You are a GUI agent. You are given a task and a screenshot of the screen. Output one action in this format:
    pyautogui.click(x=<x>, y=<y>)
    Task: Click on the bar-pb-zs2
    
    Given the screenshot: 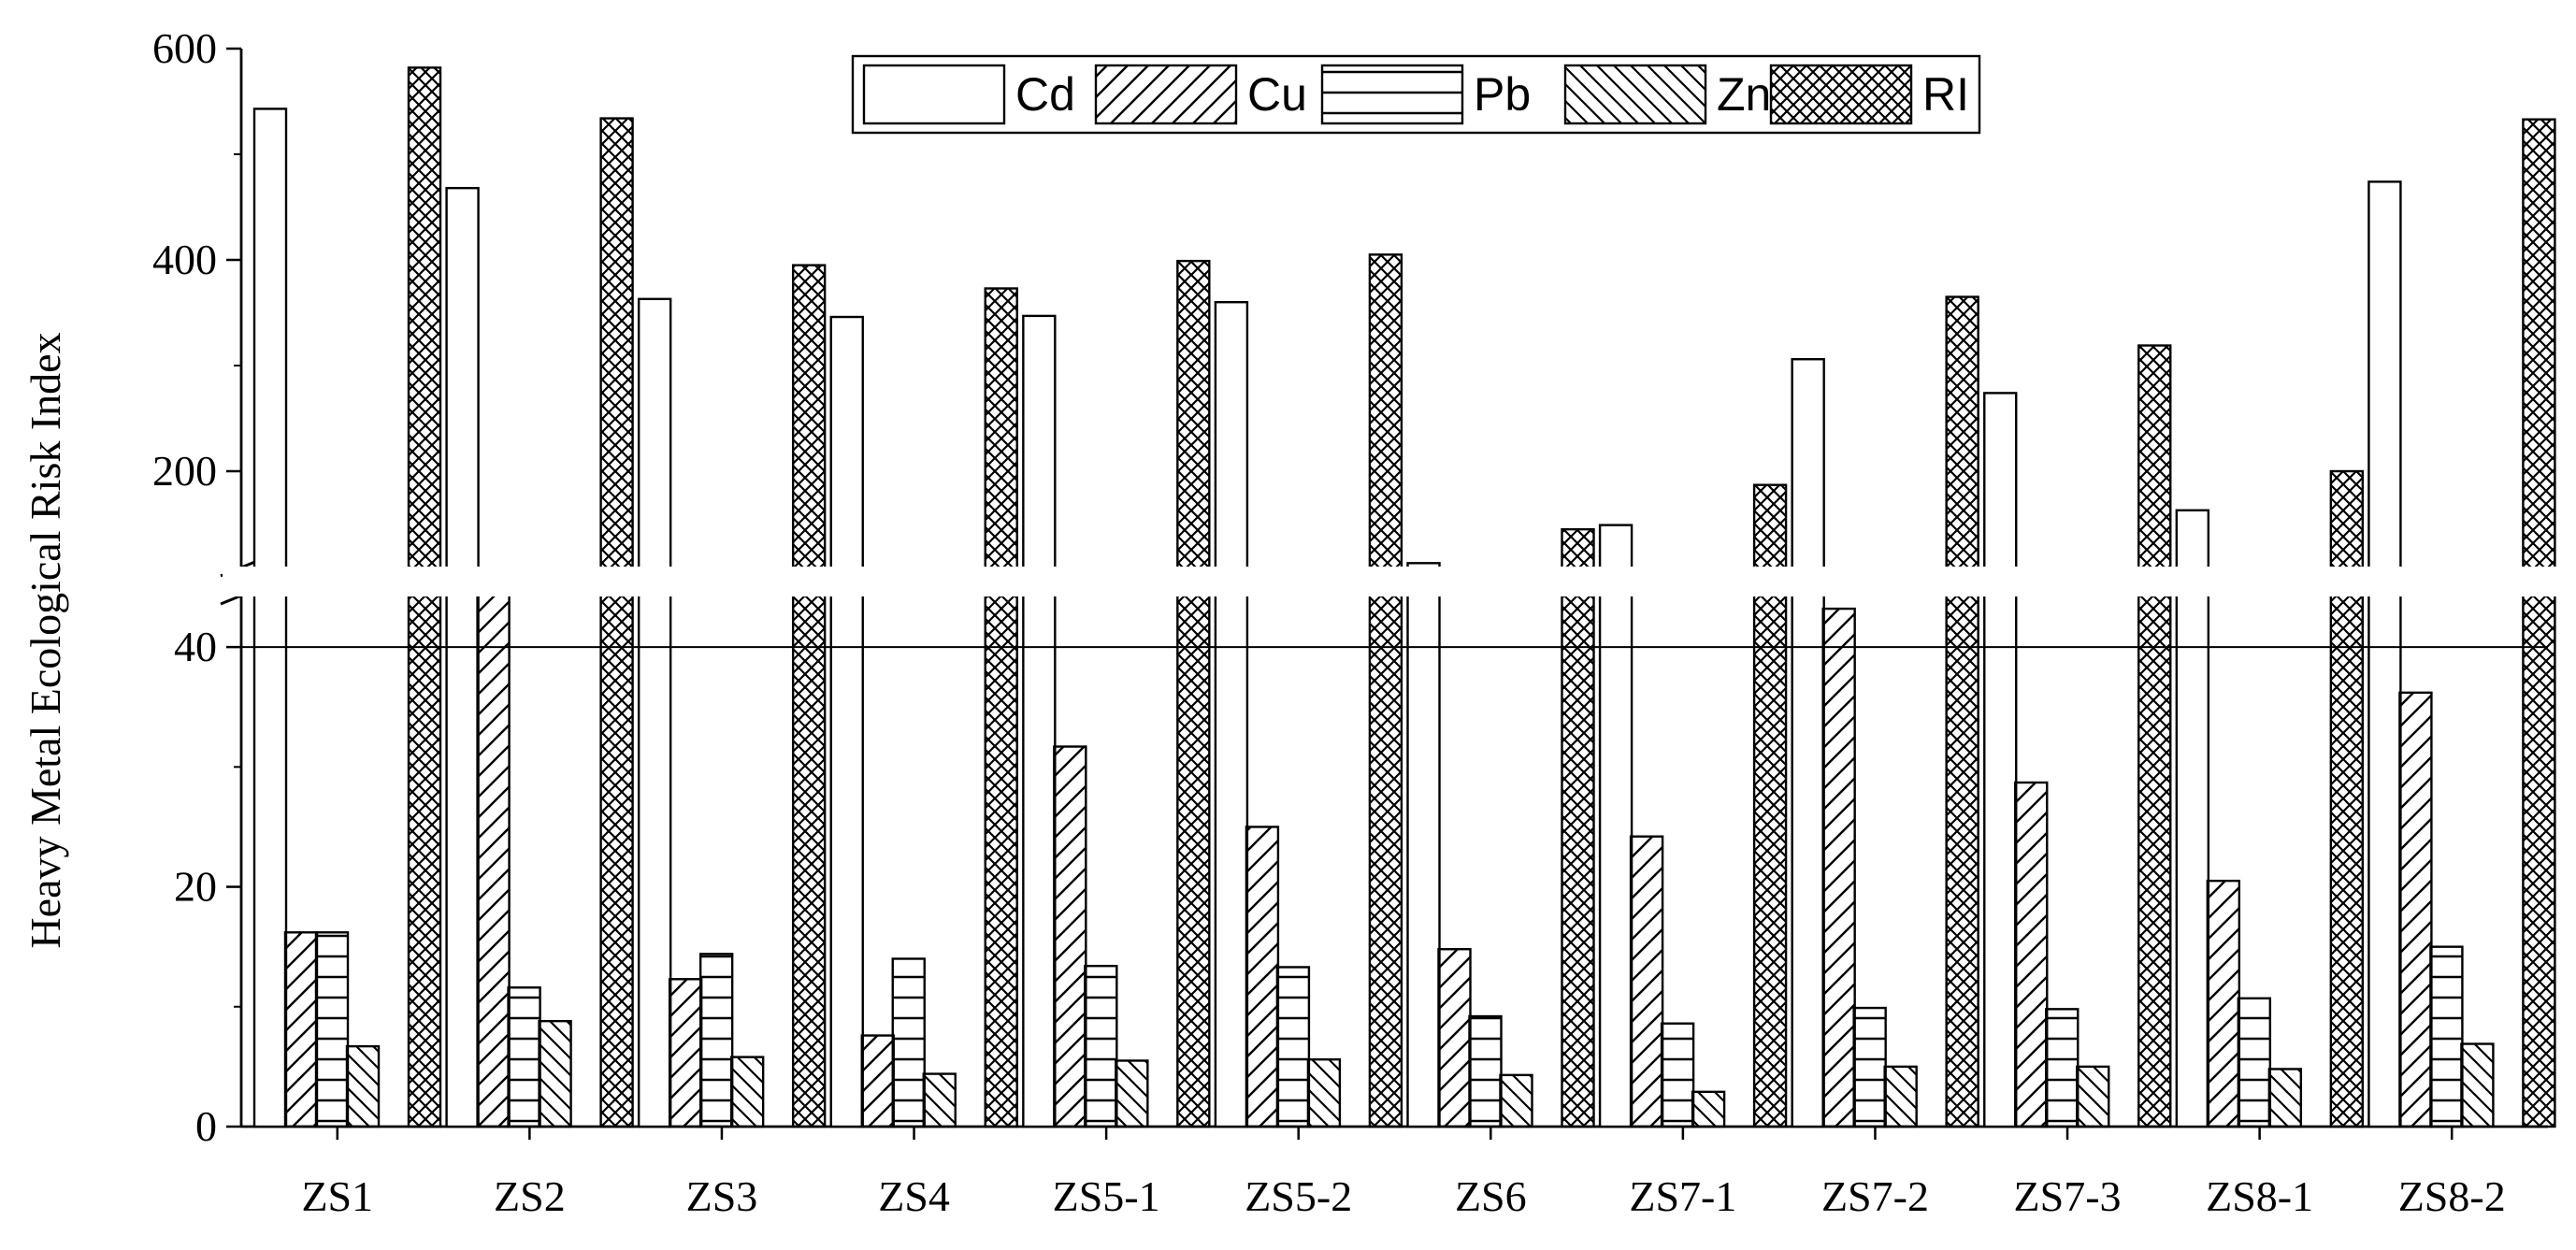 What is the action you would take?
    pyautogui.click(x=524, y=1057)
    